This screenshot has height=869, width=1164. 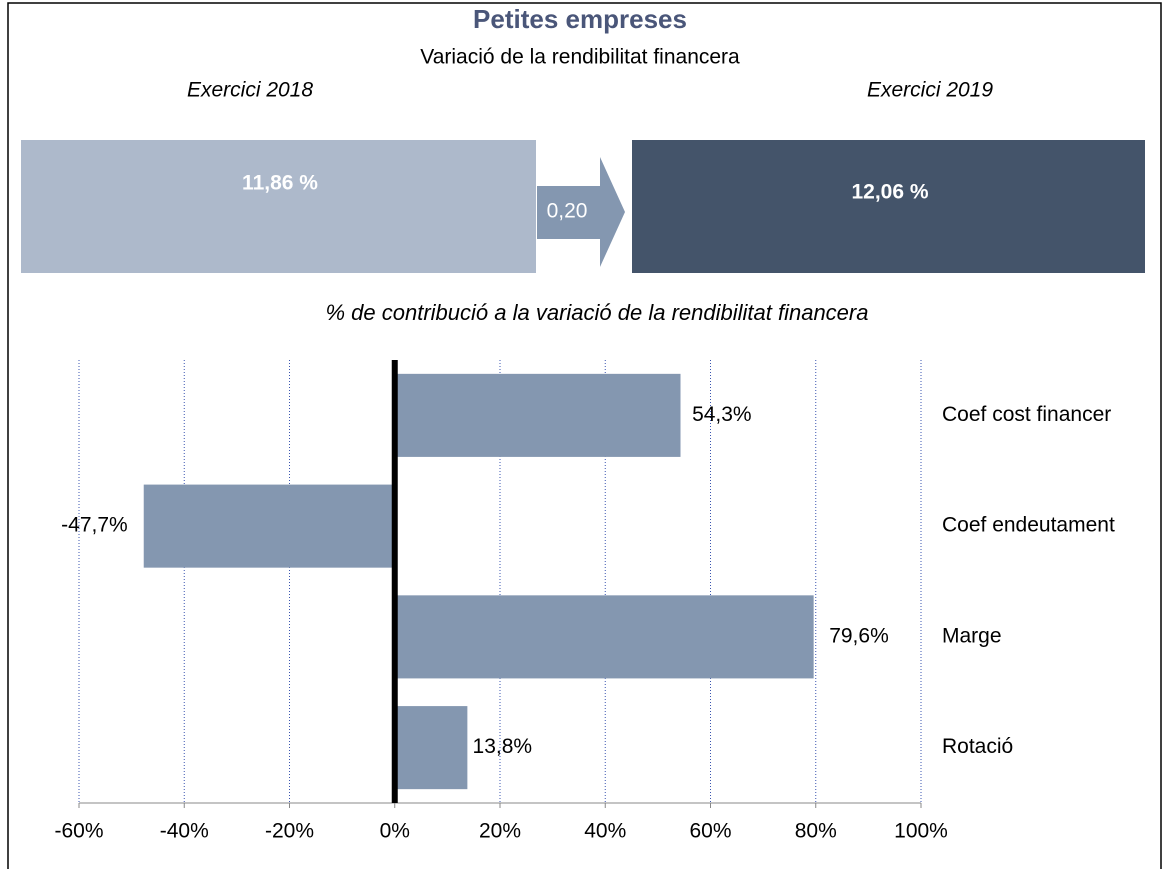 I want to click on change-arrow, so click(x=581, y=212).